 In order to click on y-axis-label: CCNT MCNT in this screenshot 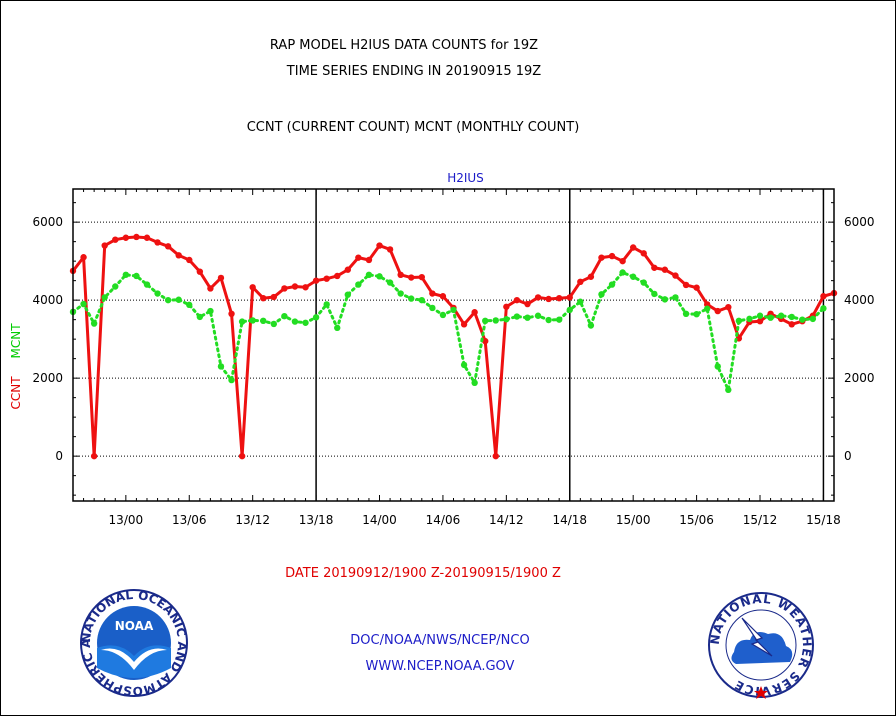, I will do `click(16, 366)`.